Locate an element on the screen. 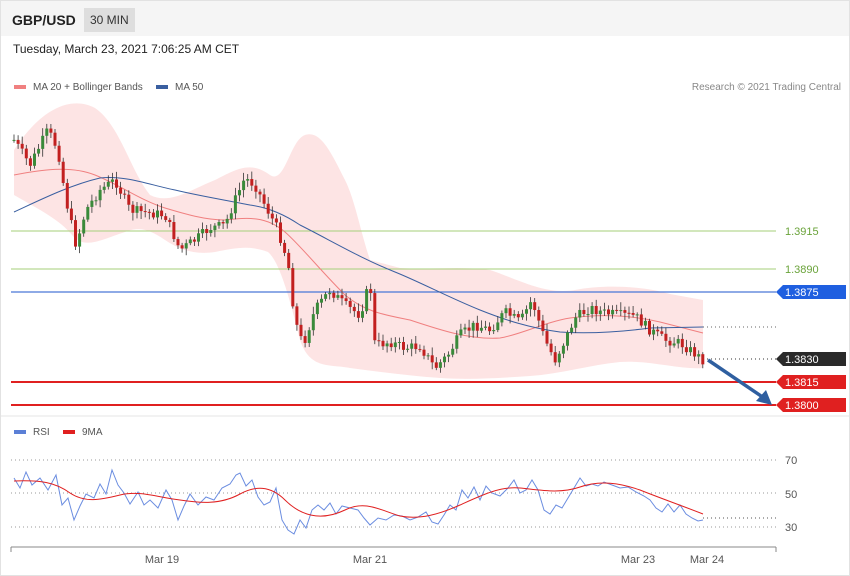  bearish-arrow is located at coordinates (739, 381).